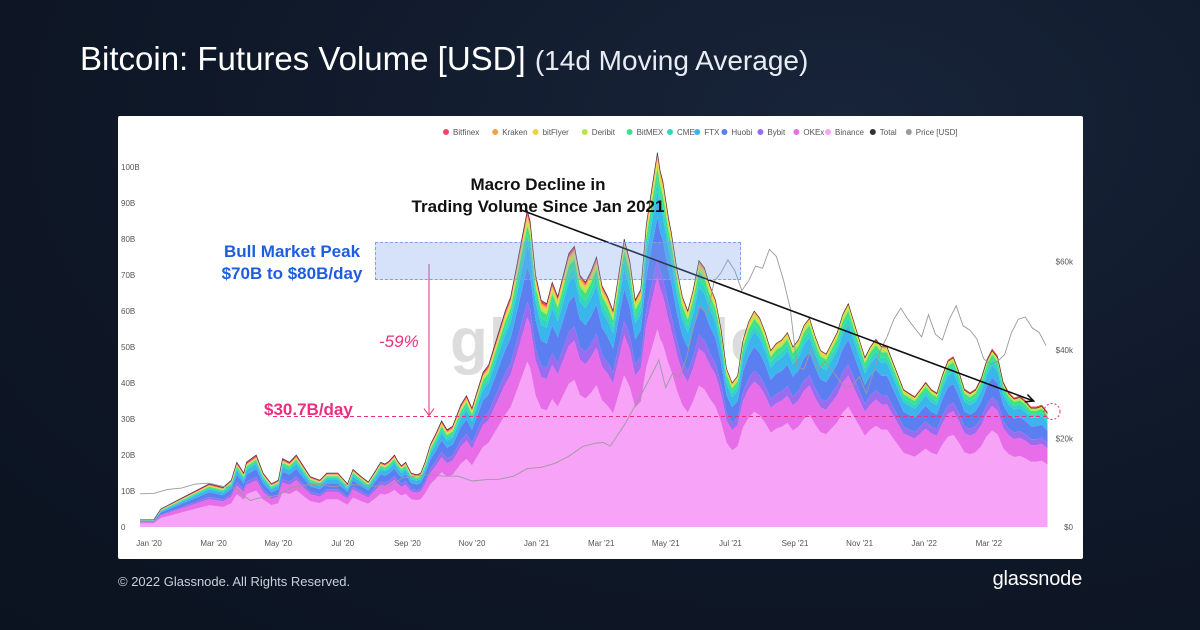  What do you see at coordinates (601, 543) in the screenshot?
I see `x-tick-label: Mar '21` at bounding box center [601, 543].